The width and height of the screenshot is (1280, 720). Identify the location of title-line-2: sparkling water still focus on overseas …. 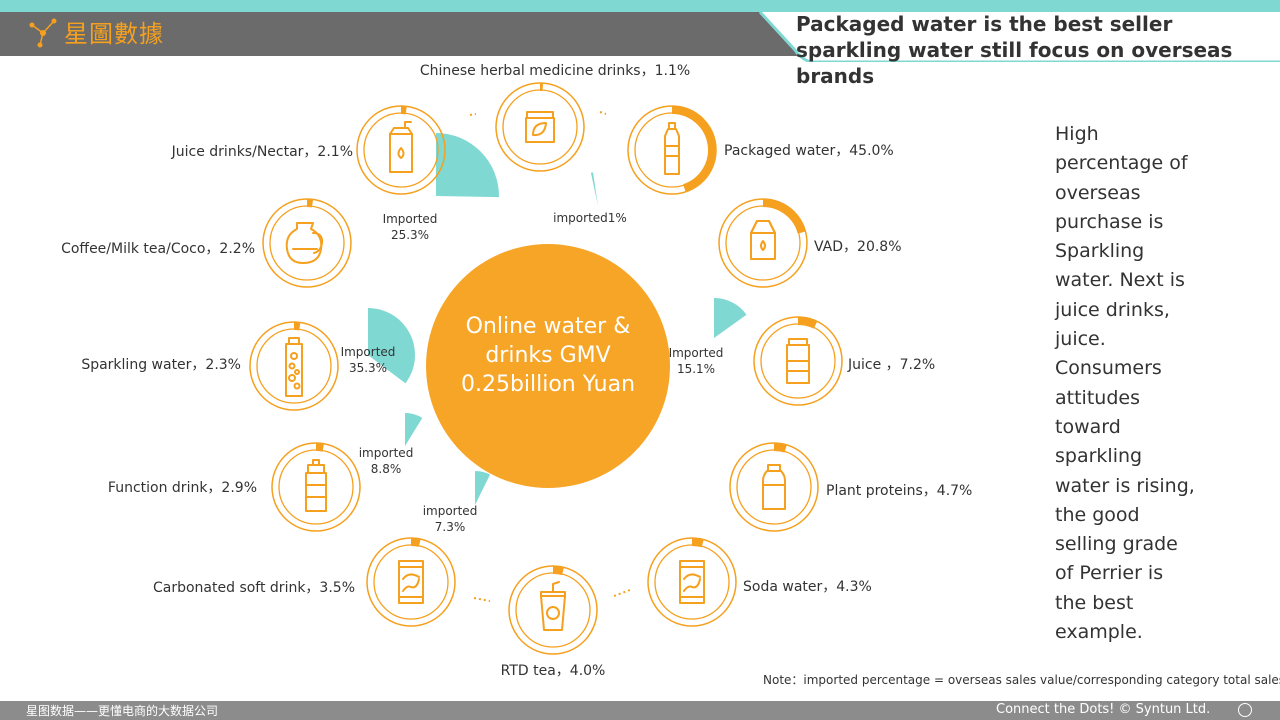
(1014, 63).